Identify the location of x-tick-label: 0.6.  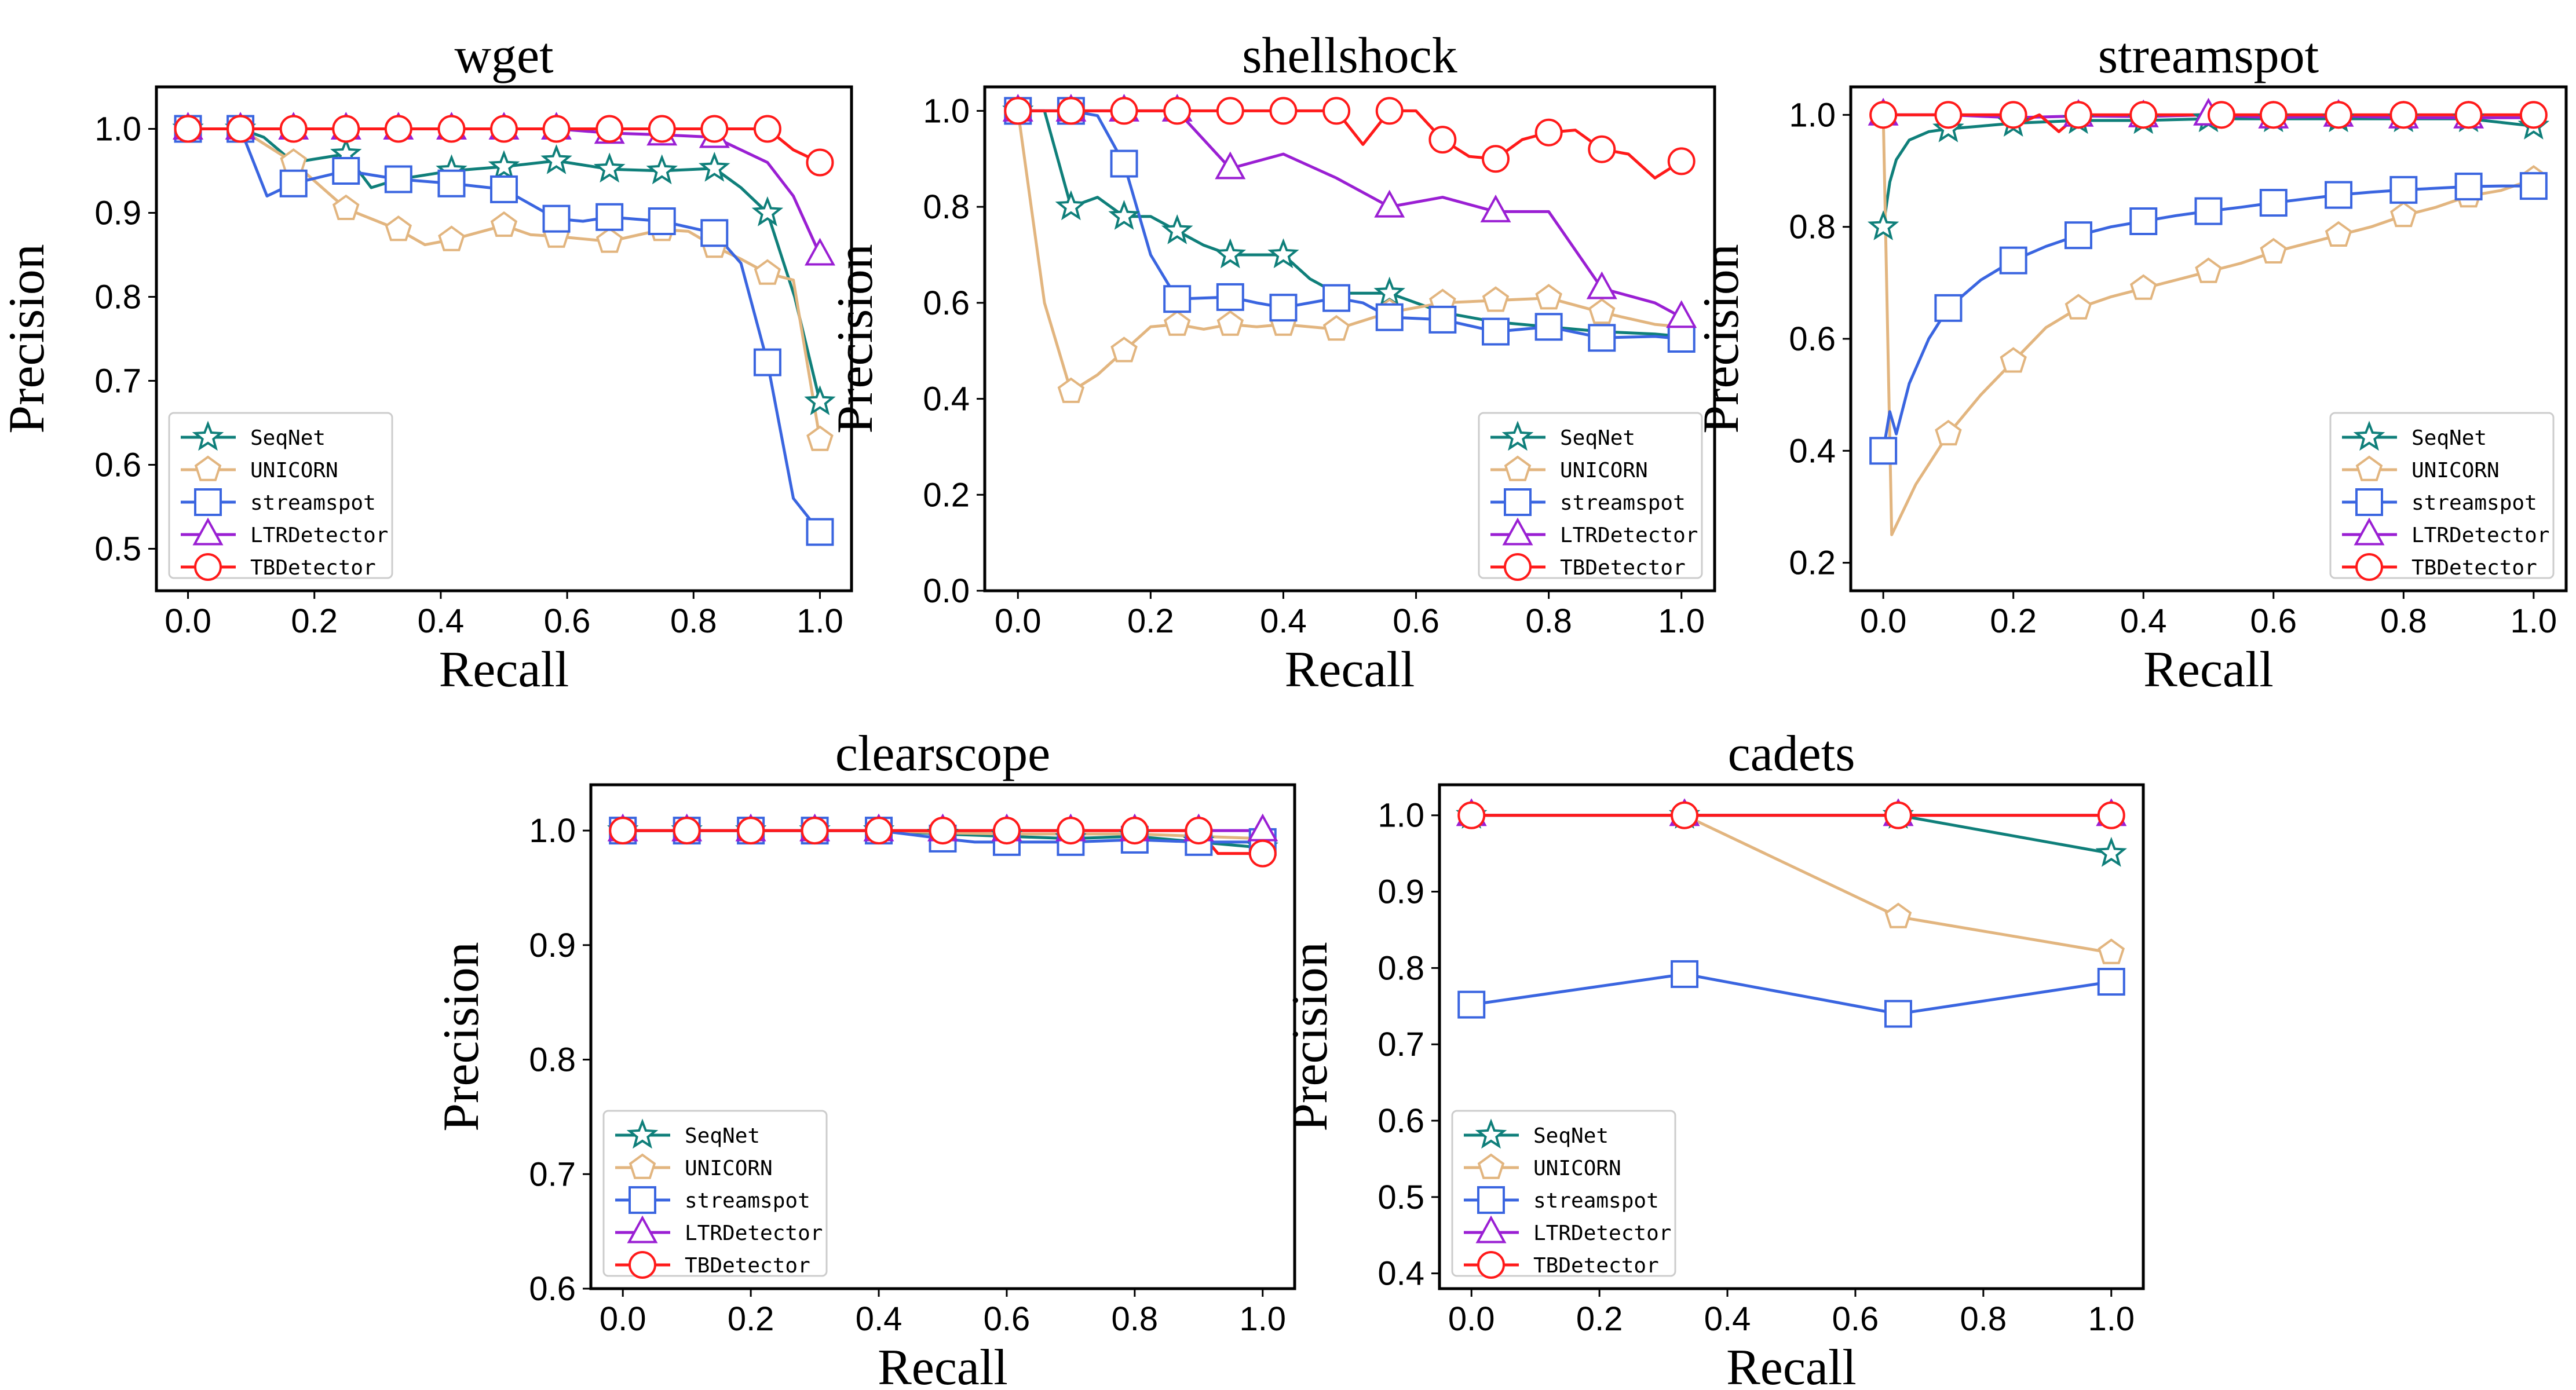
(1855, 1319).